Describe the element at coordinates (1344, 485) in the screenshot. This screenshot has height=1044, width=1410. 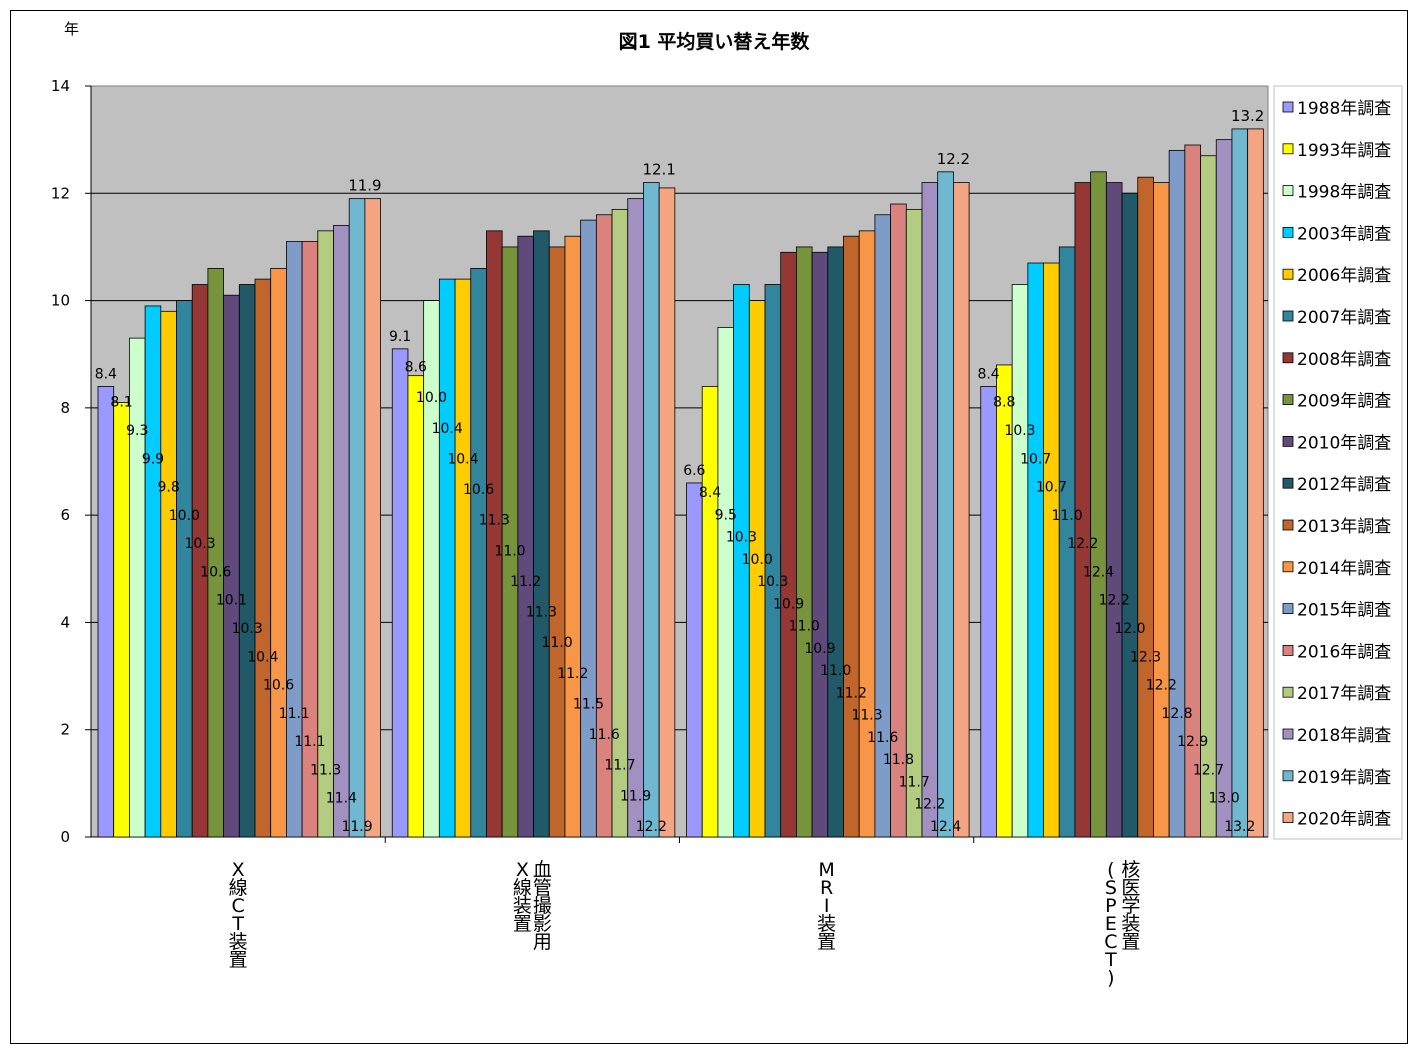
I see `legend-label: 2012年調査` at that location.